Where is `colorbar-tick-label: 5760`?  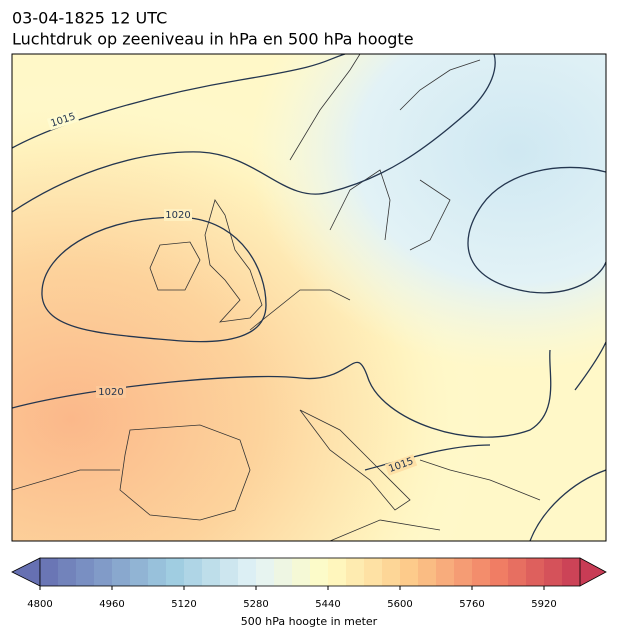
colorbar-tick-label: 5760 is located at coordinates (471, 604).